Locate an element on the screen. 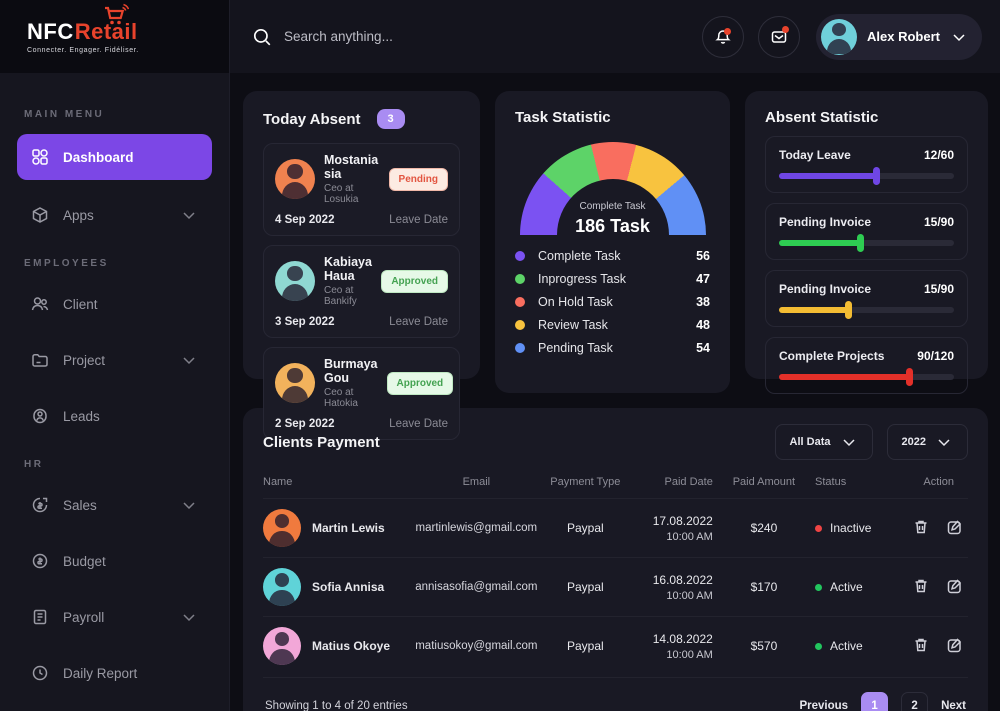 The image size is (1000, 711). bell-icon is located at coordinates (723, 36).